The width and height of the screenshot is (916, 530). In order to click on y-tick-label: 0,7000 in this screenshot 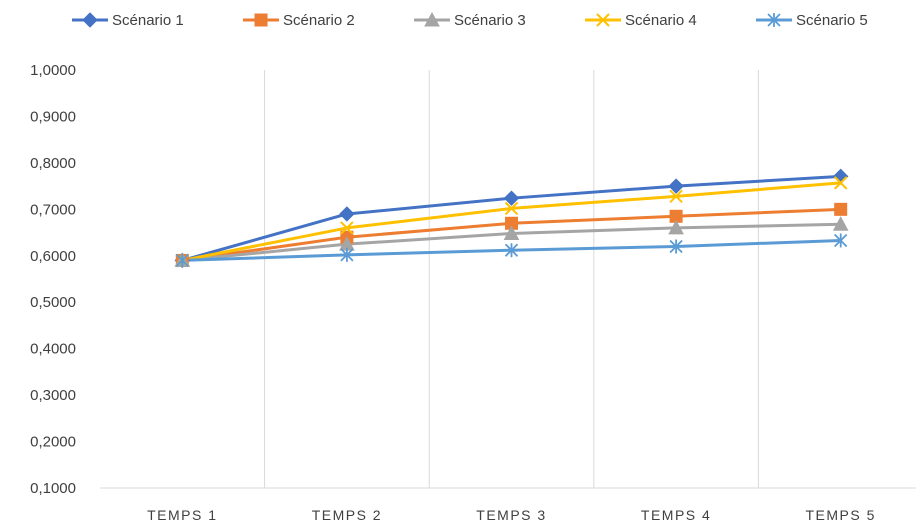, I will do `click(53, 209)`.